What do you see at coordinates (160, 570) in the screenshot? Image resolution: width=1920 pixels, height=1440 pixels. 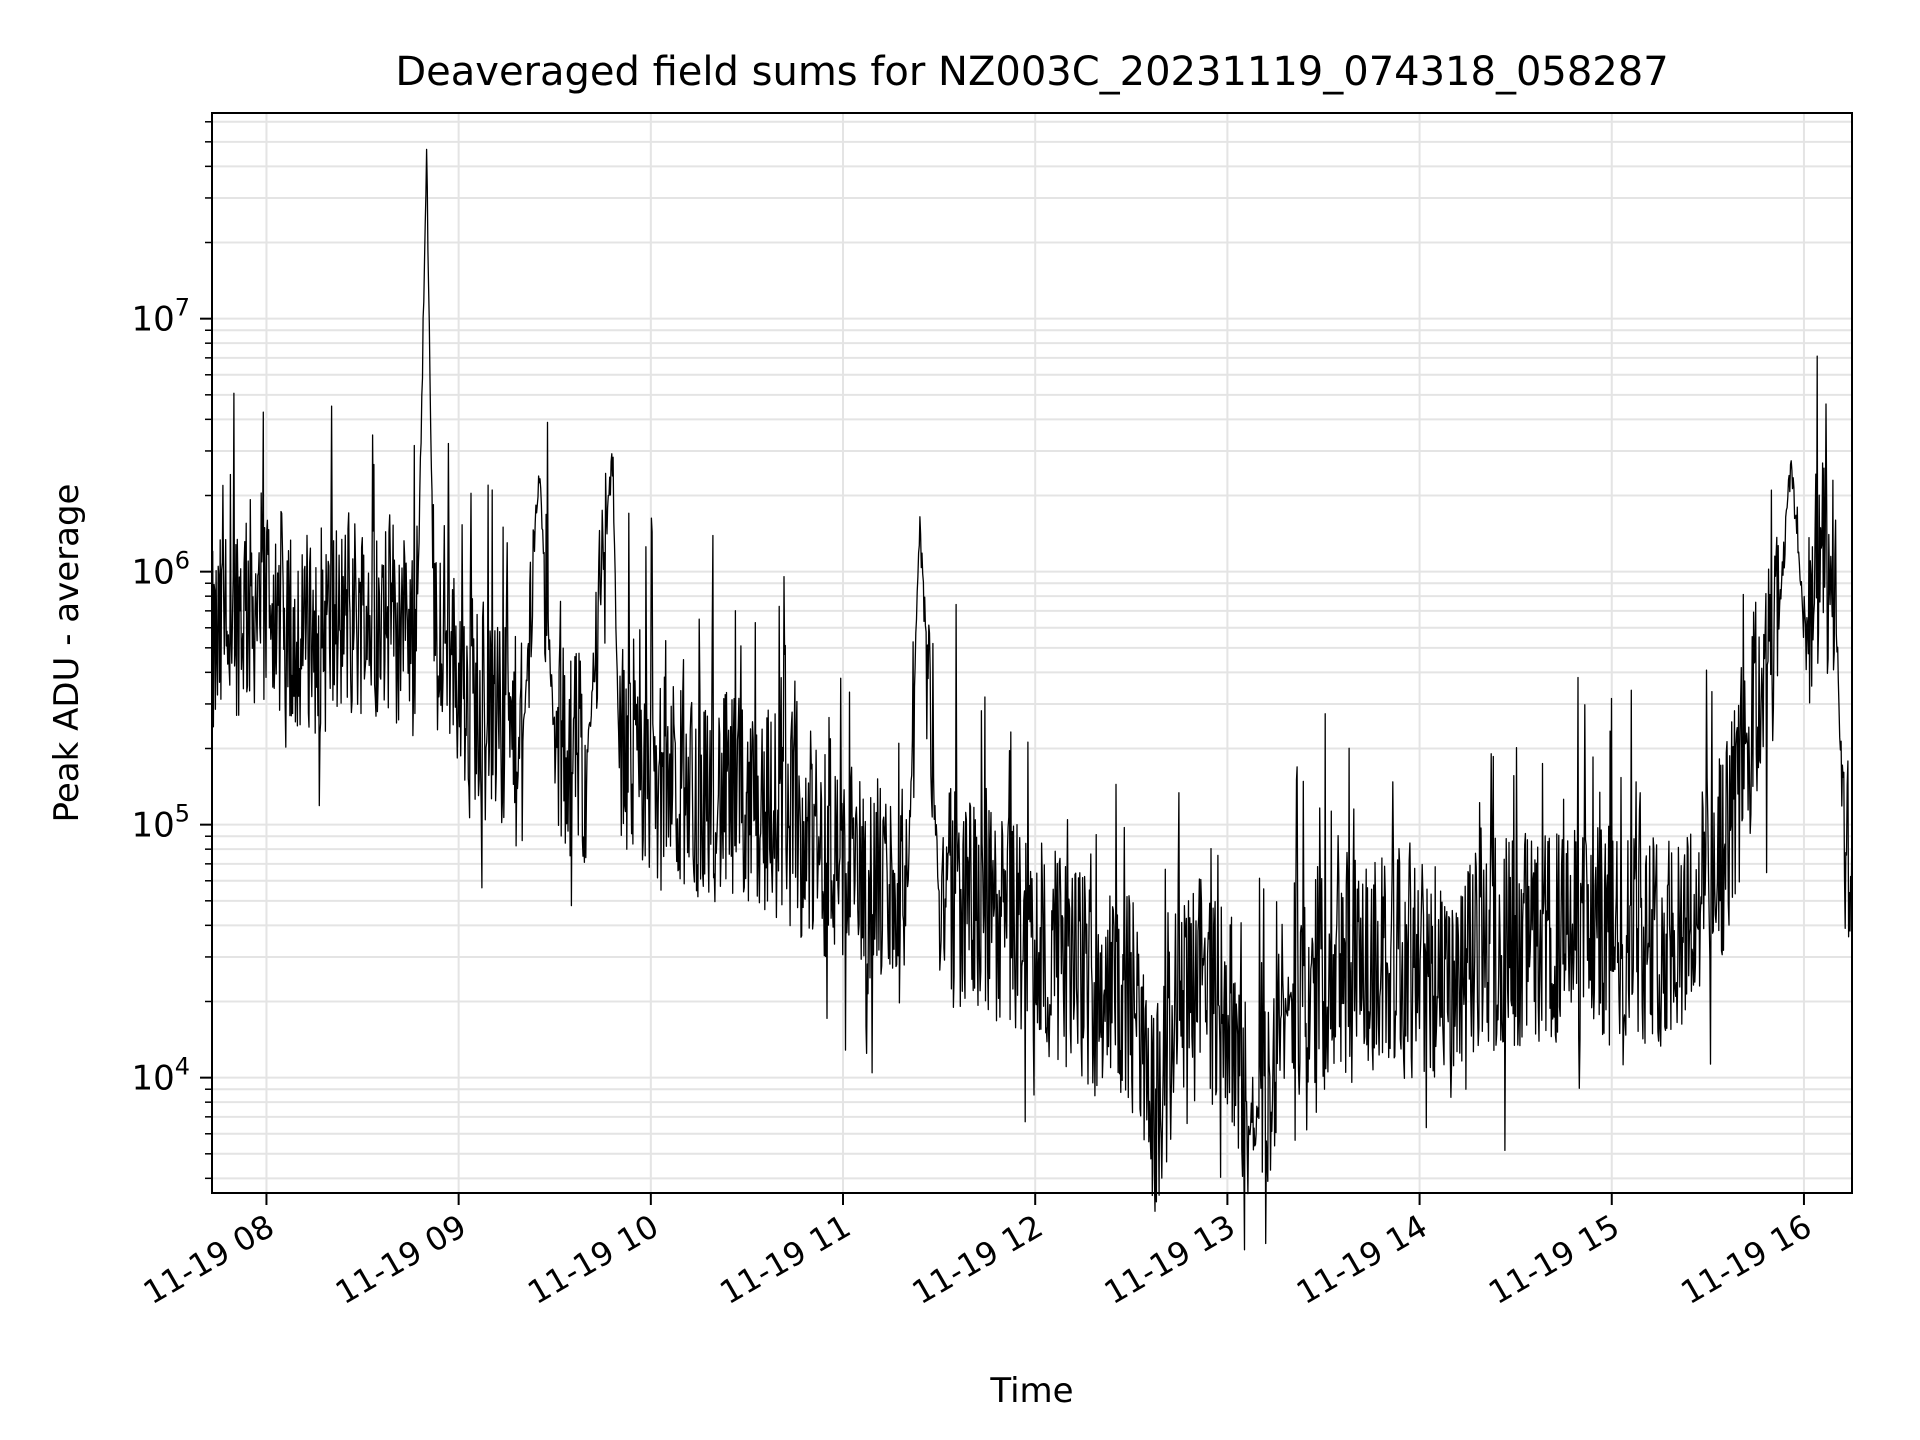 I see `y-tick-label: 10⁶` at bounding box center [160, 570].